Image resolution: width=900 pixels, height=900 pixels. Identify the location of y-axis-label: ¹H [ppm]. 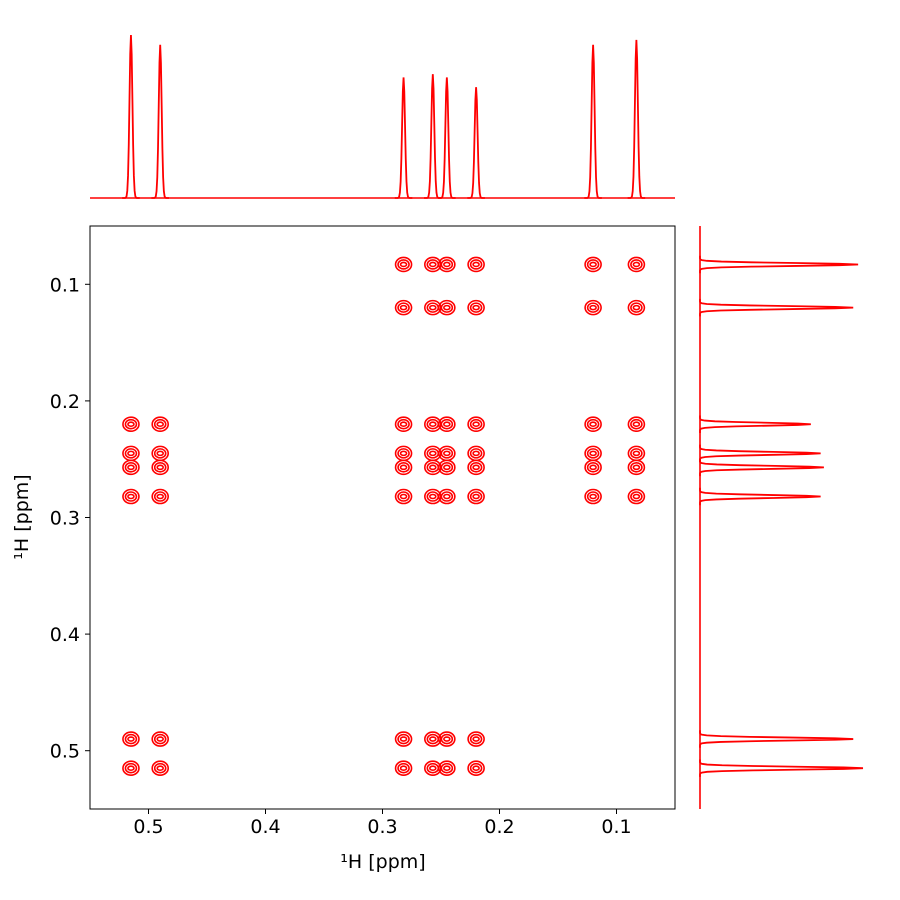
(22, 516).